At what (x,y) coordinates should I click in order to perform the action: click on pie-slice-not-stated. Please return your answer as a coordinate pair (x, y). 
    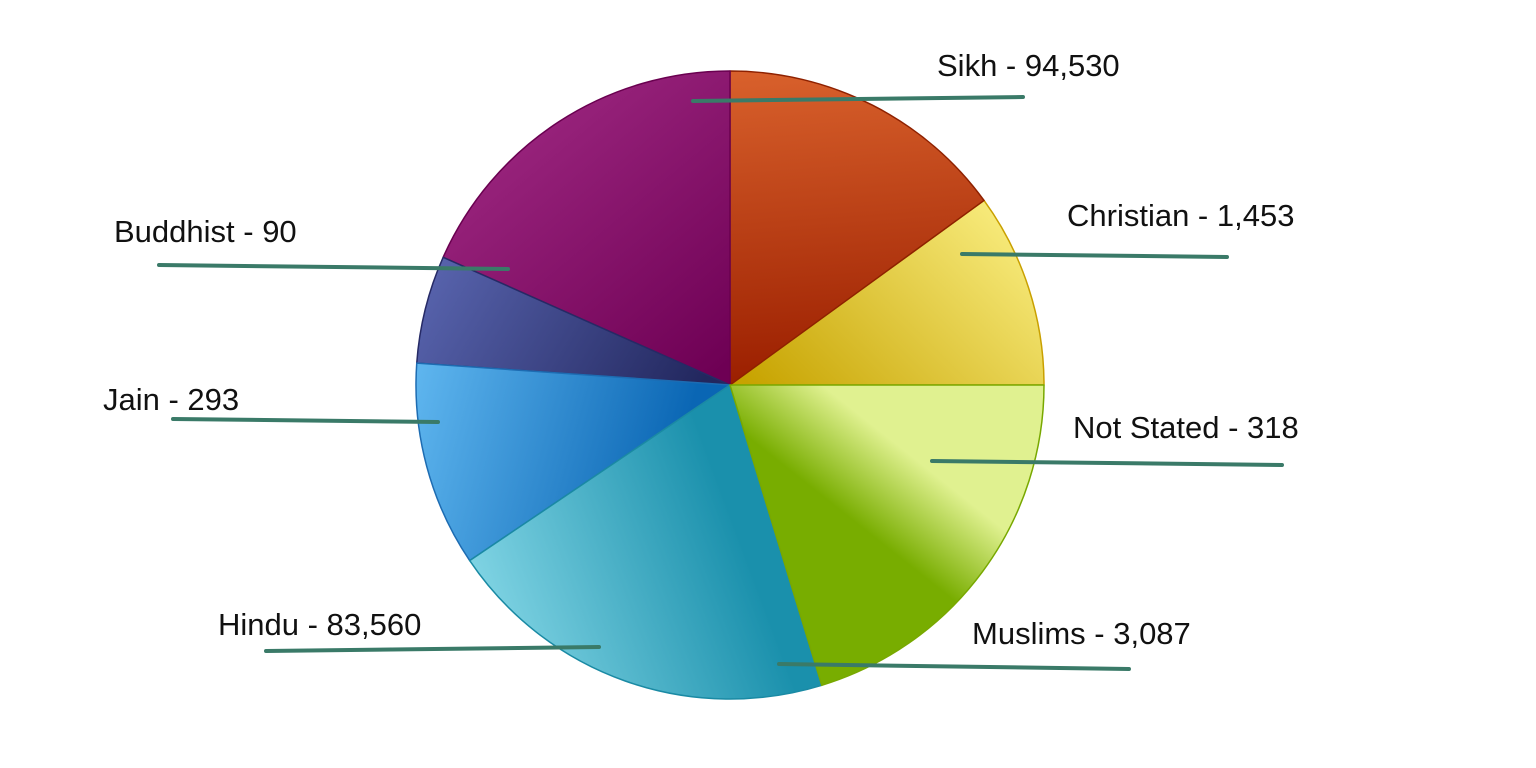
    Looking at the image, I should click on (887, 292).